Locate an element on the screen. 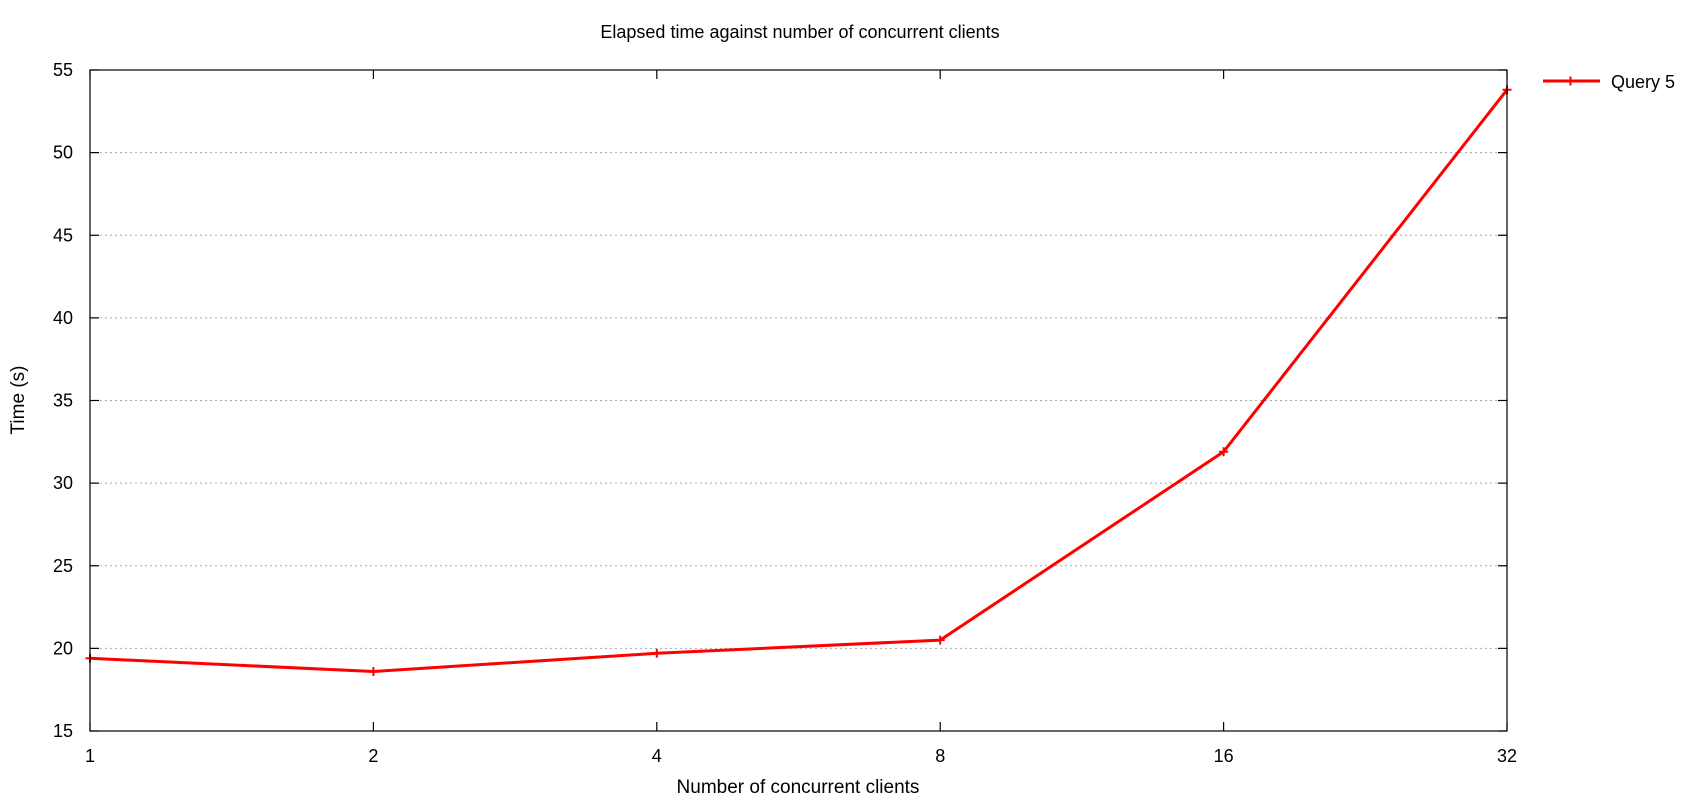 Image resolution: width=1700 pixels, height=800 pixels. x-tick-label-8: 8 is located at coordinates (940, 756).